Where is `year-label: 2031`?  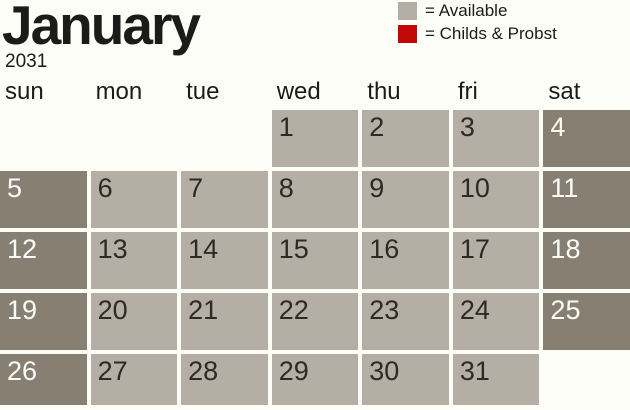
year-label: 2031 is located at coordinates (26, 61).